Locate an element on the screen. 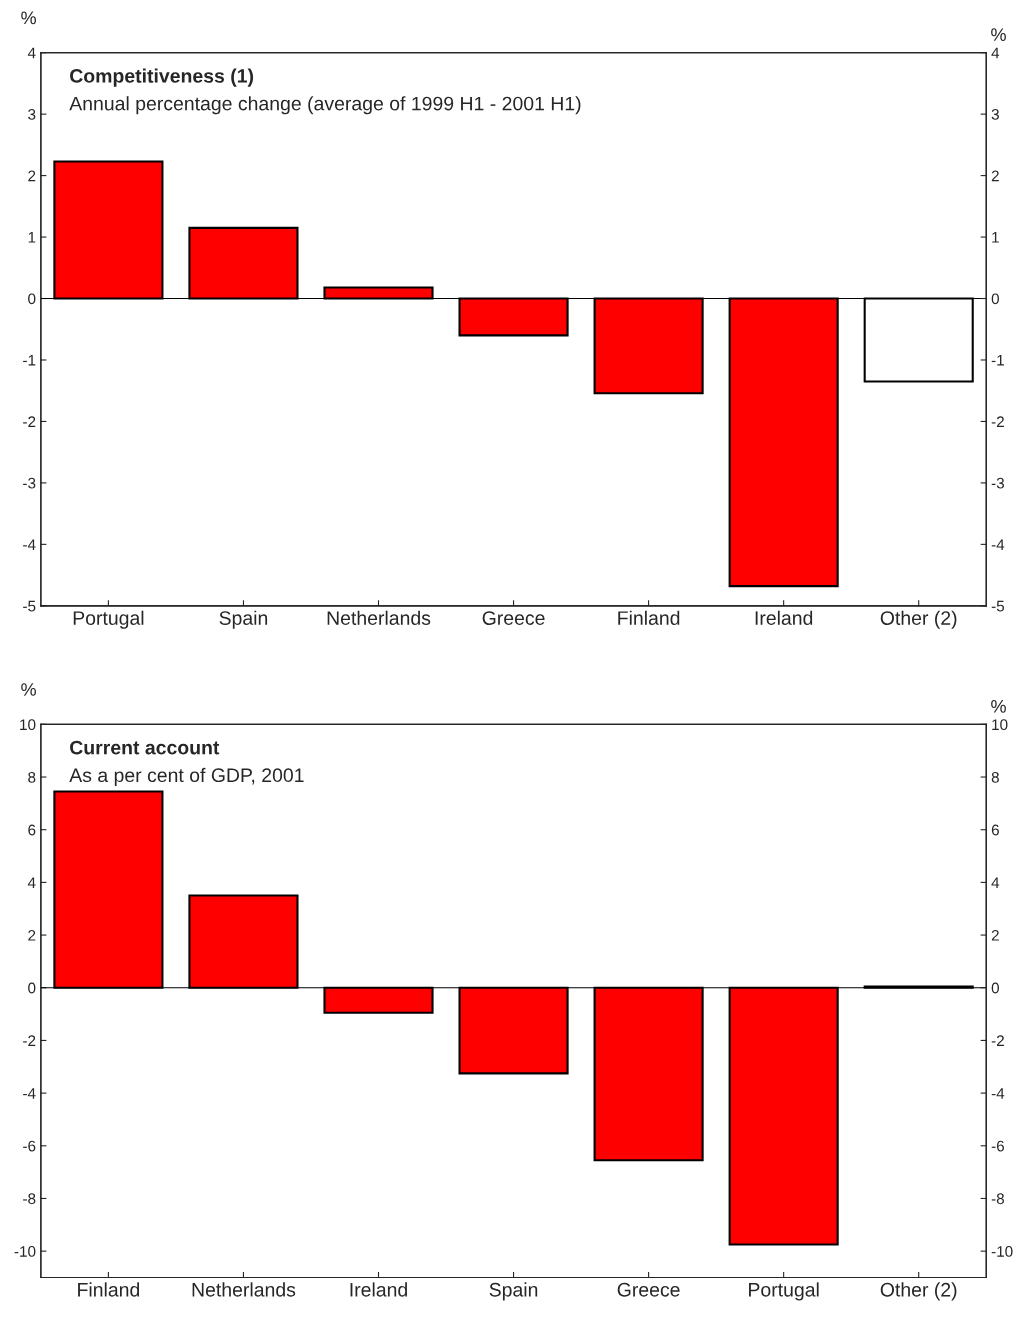 The width and height of the screenshot is (1022, 1317). y2-tick-label: 10 is located at coordinates (1000, 725).